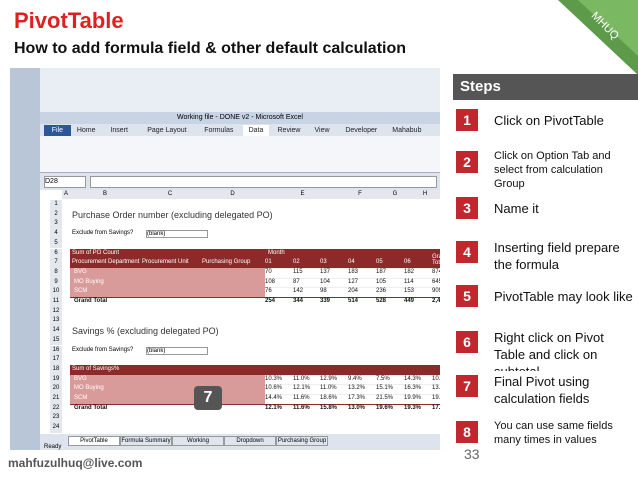  What do you see at coordinates (467, 296) in the screenshot?
I see `step-number: 5` at bounding box center [467, 296].